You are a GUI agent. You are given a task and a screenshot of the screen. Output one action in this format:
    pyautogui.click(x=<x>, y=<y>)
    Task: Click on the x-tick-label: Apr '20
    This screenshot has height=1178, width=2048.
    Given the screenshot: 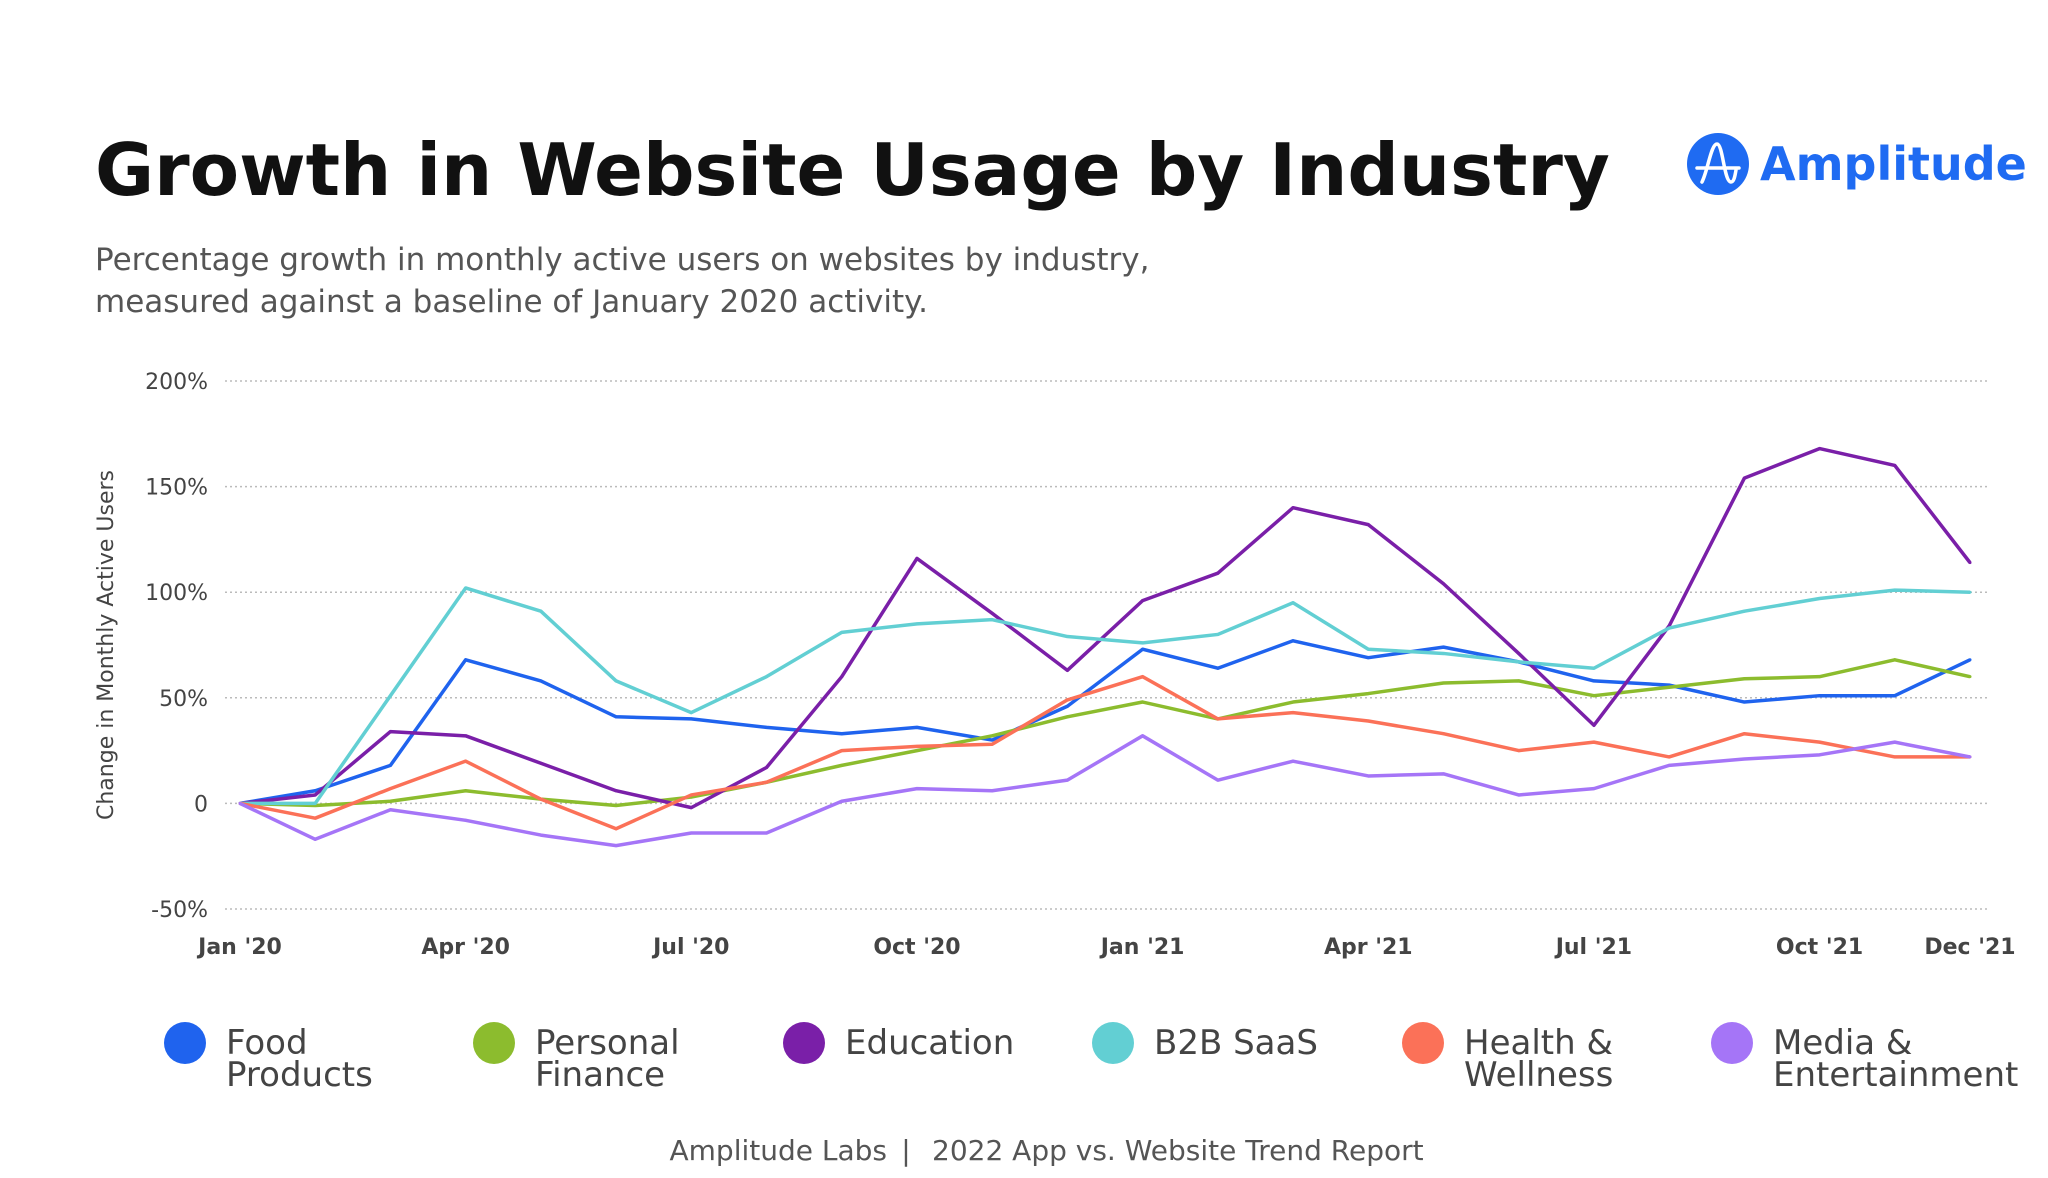 What is the action you would take?
    pyautogui.click(x=465, y=947)
    